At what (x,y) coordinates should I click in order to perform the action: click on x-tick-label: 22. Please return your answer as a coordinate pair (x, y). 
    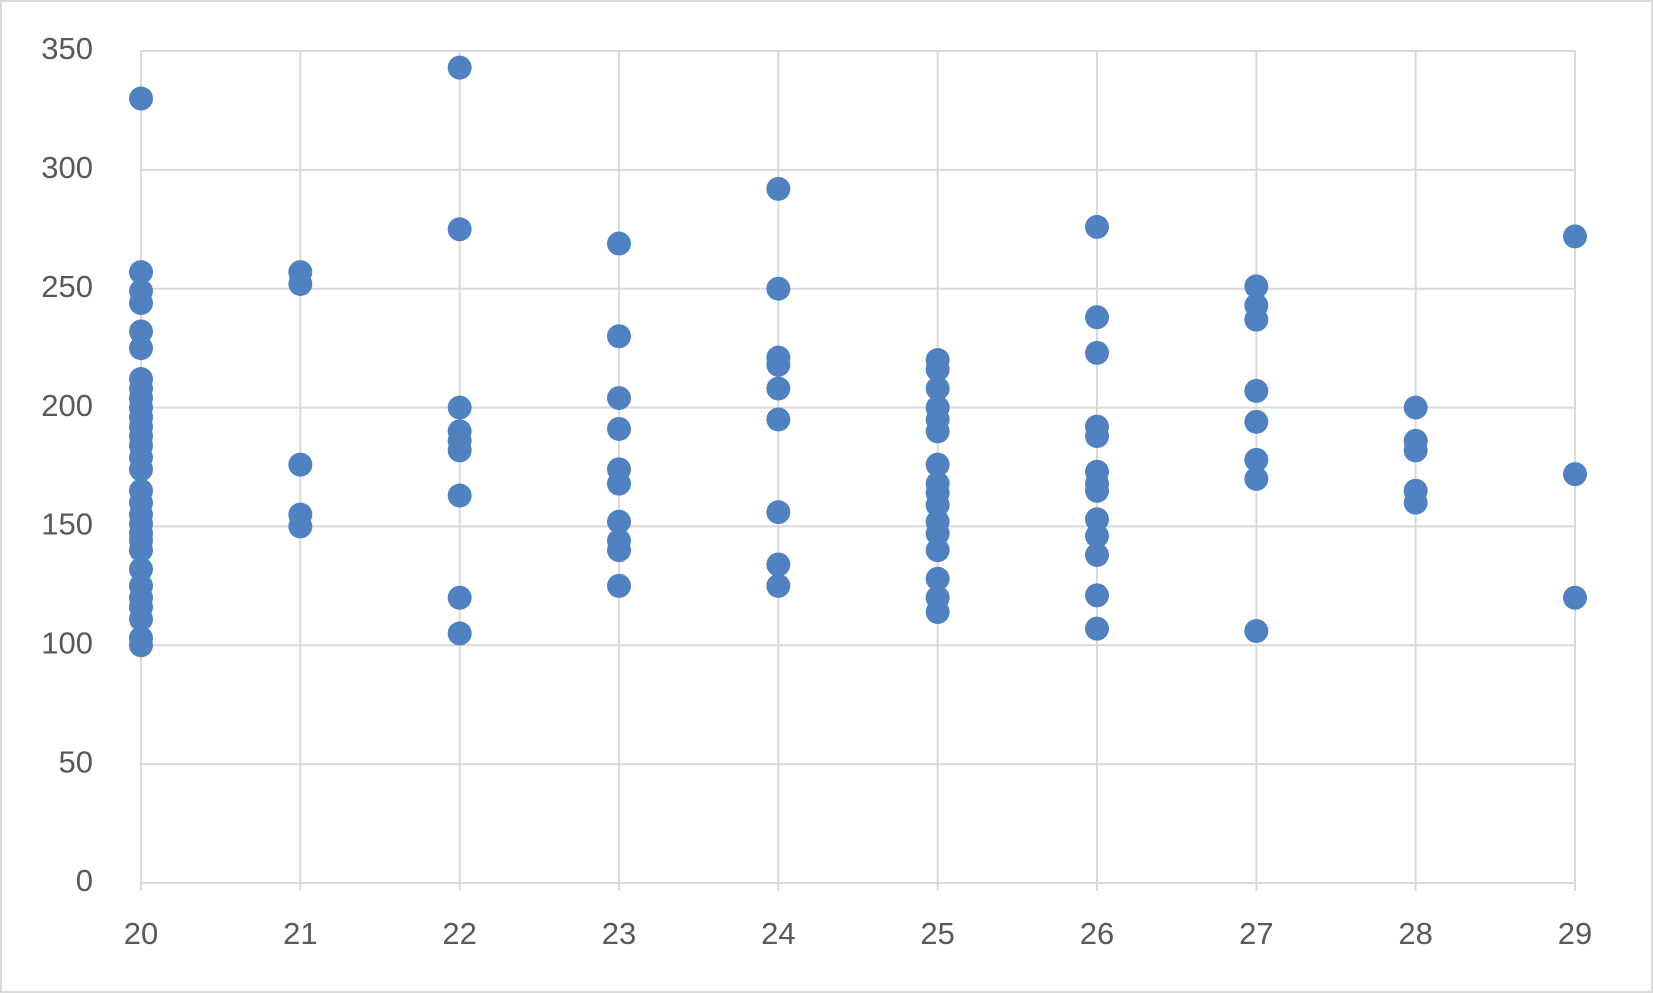
    Looking at the image, I should click on (459, 933).